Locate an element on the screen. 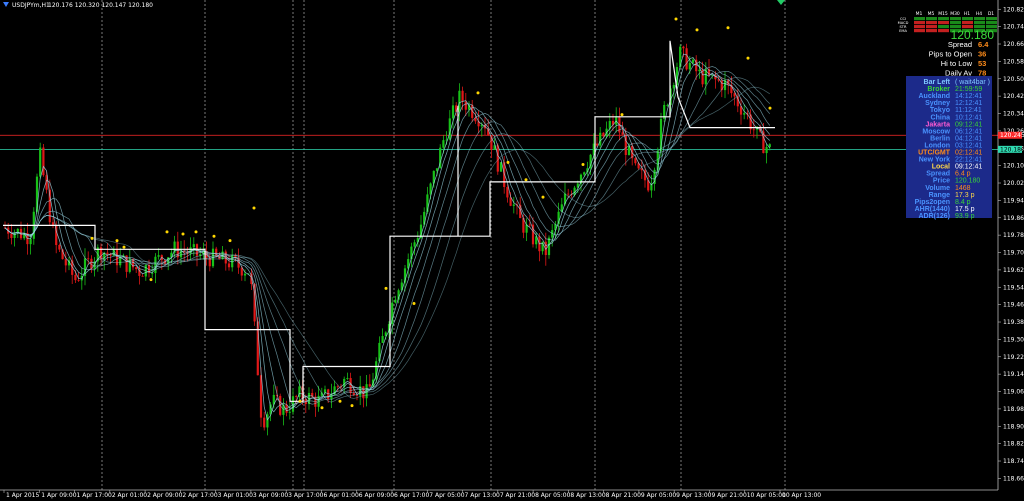 This screenshot has height=501, width=1024. clock-row-label: UTC/GMT is located at coordinates (934, 153).